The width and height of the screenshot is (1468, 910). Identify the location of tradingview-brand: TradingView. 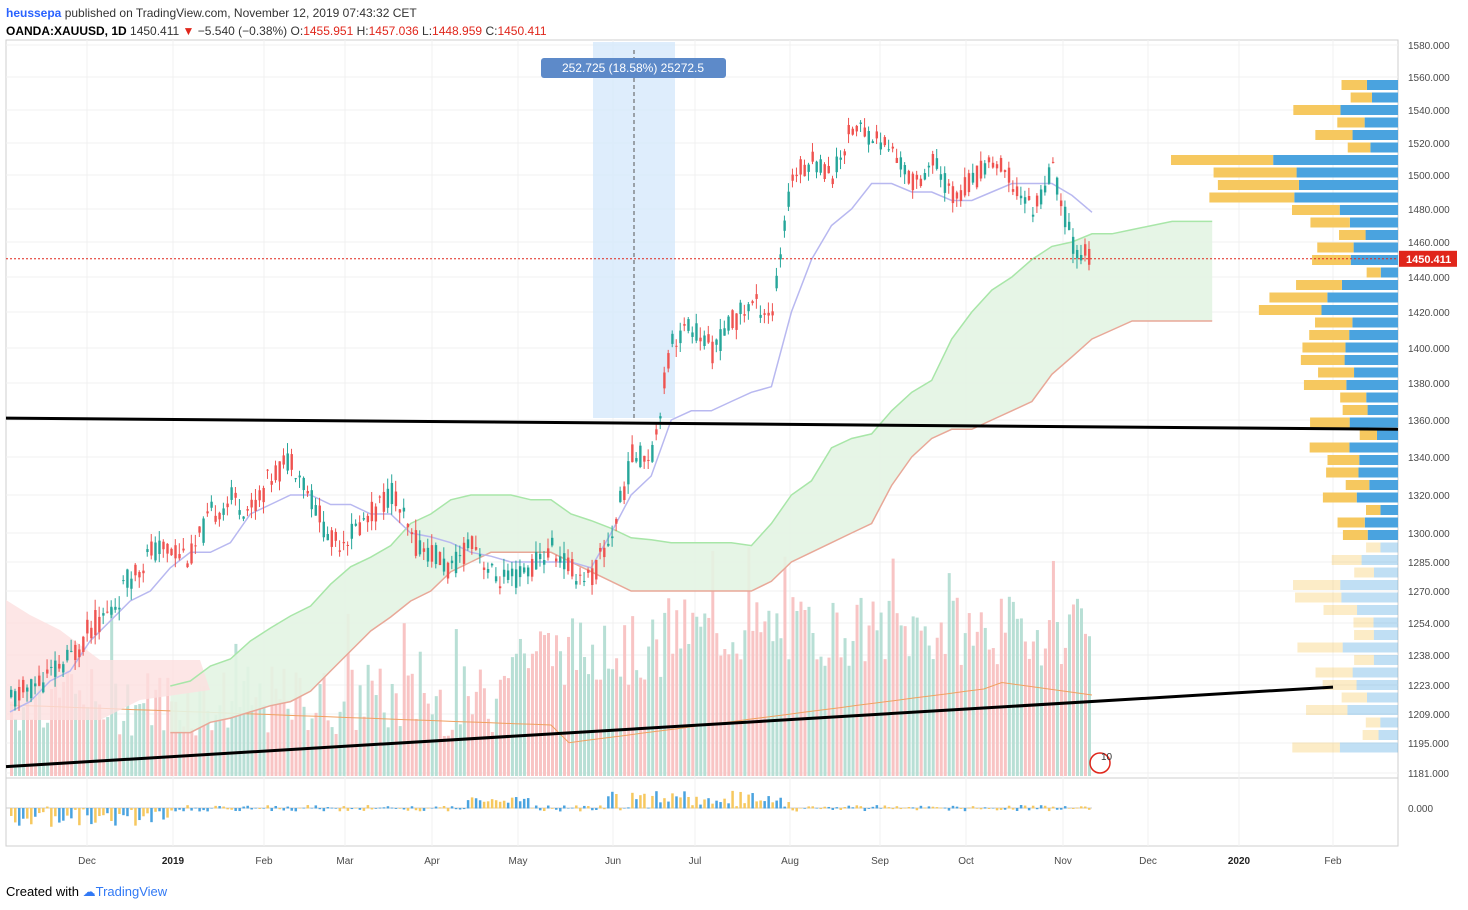
(131, 891).